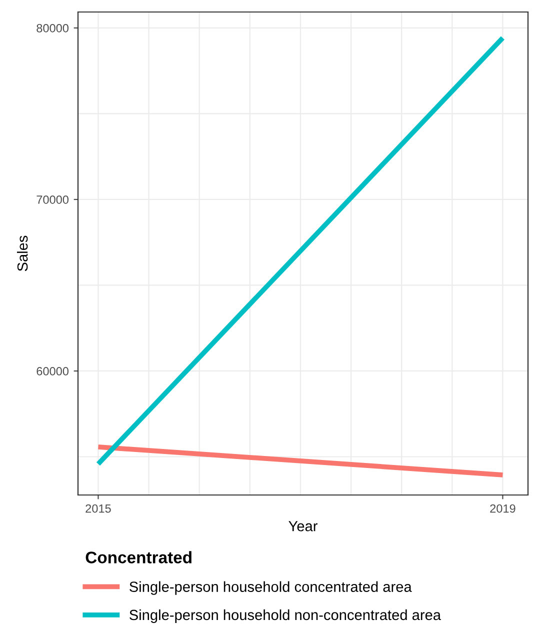 Image resolution: width=541 pixels, height=631 pixels. What do you see at coordinates (139, 557) in the screenshot?
I see `legend-title: Concentrated` at bounding box center [139, 557].